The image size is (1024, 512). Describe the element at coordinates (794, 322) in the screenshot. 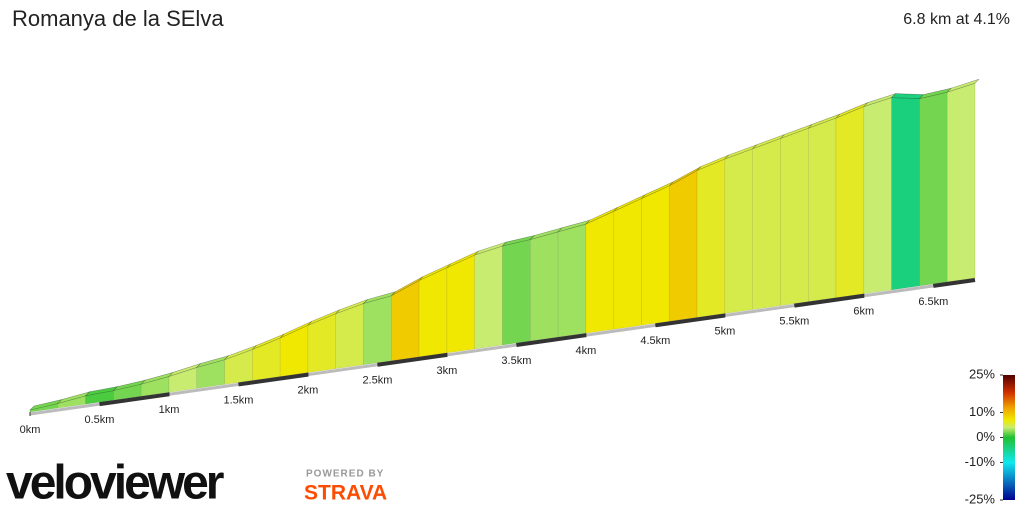

I see `x-tick-label: 5.5km` at that location.